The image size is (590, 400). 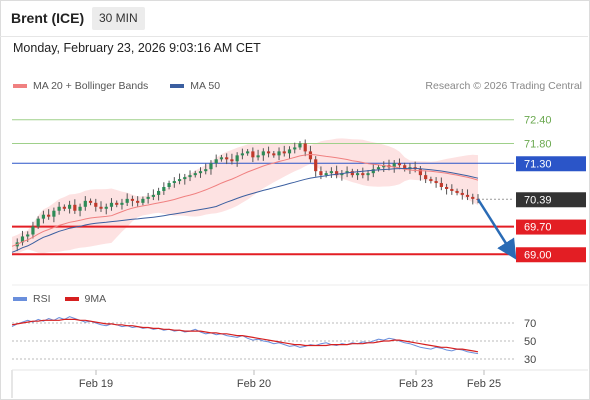 I want to click on level-label-0: 72.40, so click(x=538, y=121).